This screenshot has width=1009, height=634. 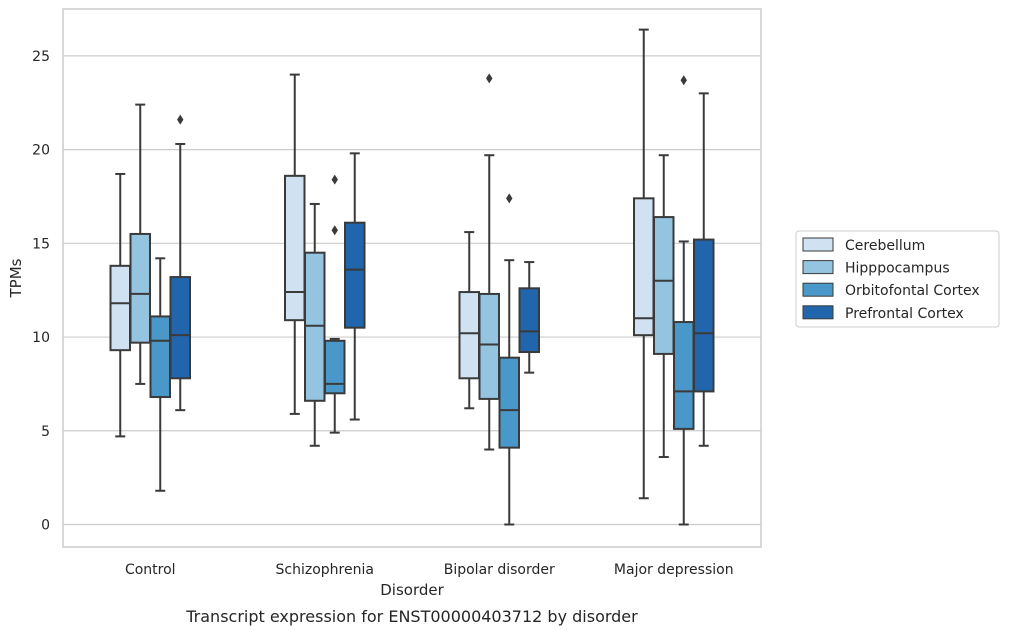 I want to click on legend-label: Cerebellum, so click(x=885, y=246).